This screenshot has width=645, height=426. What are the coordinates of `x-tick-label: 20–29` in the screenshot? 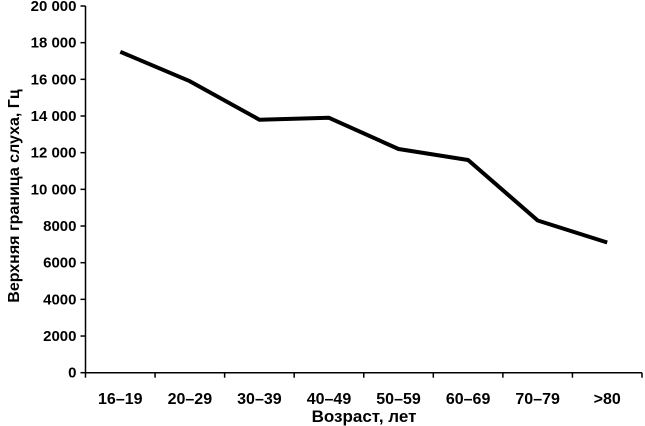 It's located at (190, 399).